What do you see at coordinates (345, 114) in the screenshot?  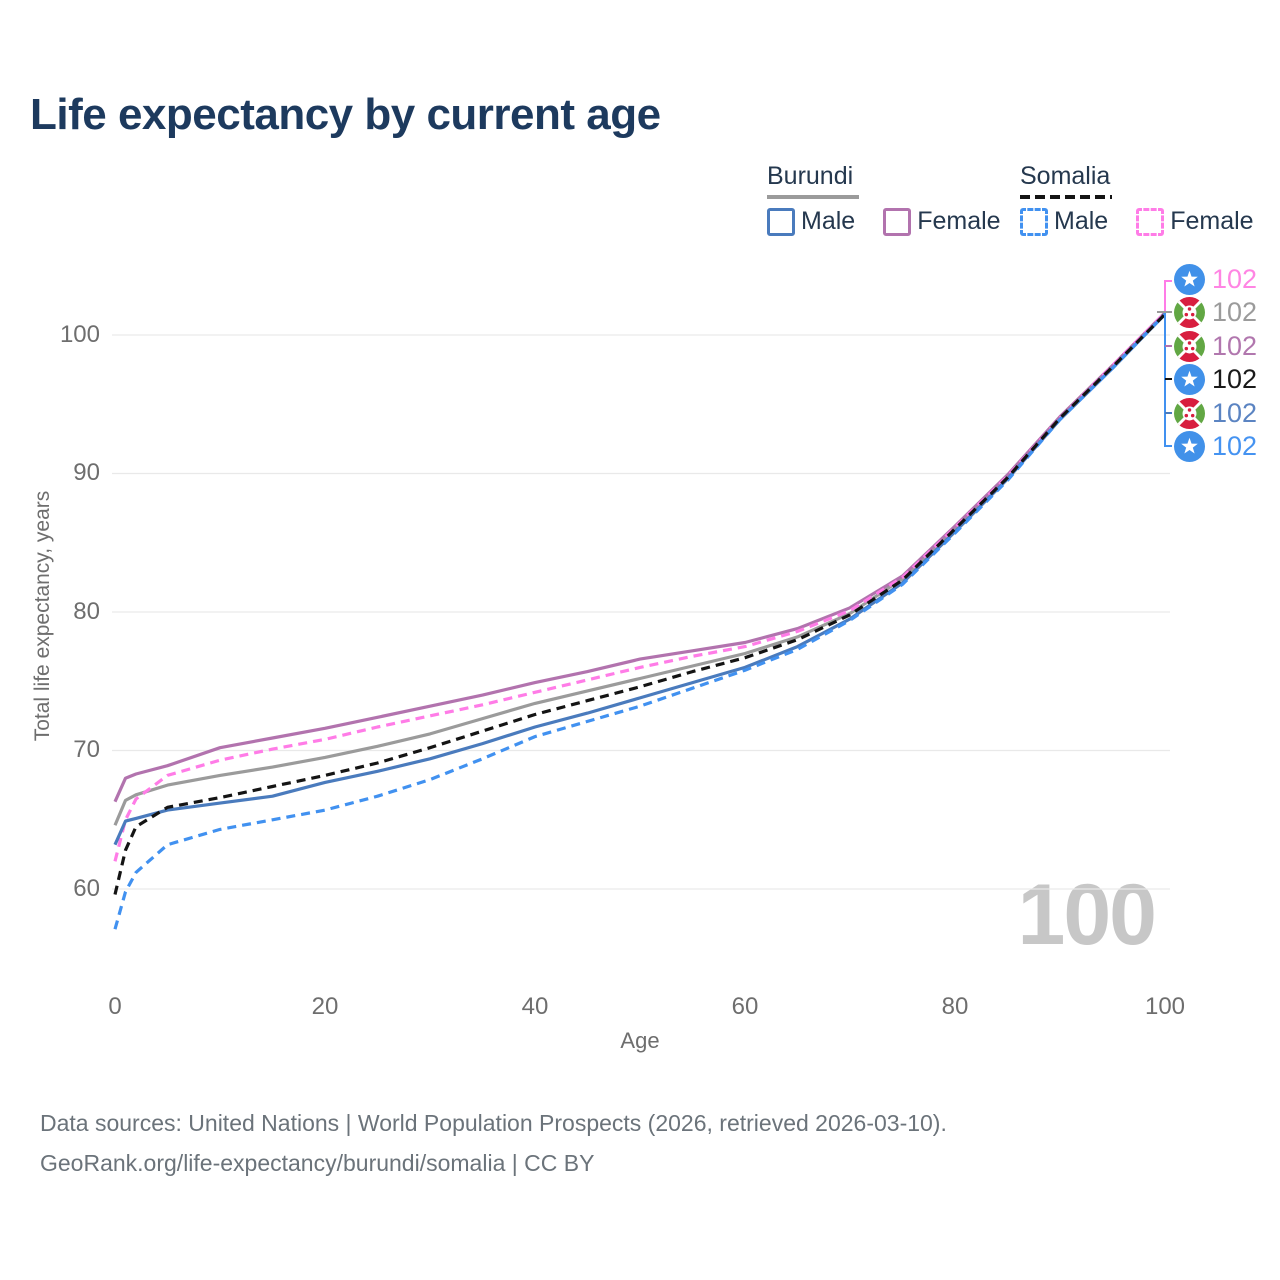 I see `page-title: Life expectancy by current age` at bounding box center [345, 114].